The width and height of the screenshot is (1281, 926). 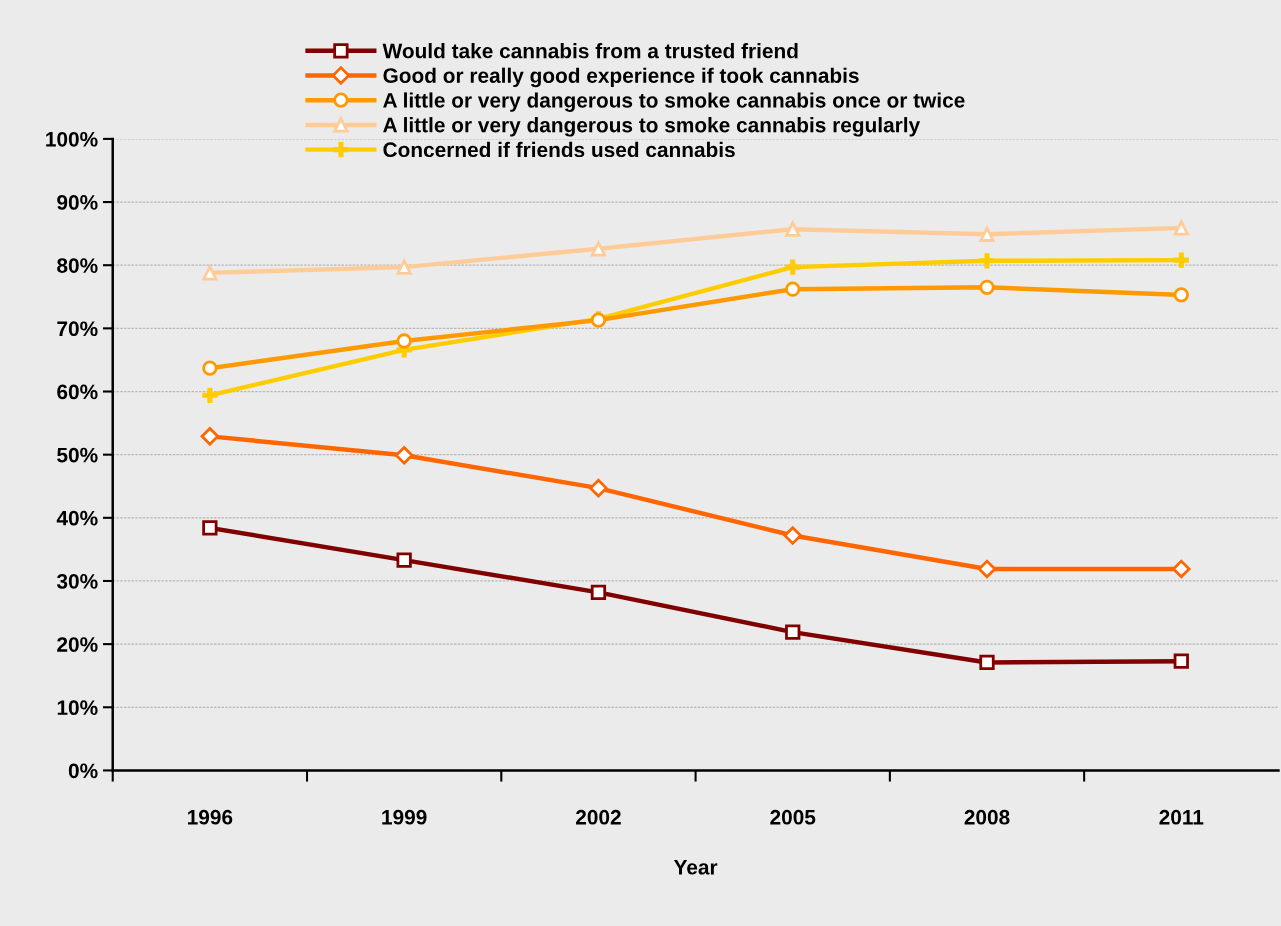 I want to click on legend-label: A little or very dangerous to smoke cannabis once or twice, so click(x=674, y=102).